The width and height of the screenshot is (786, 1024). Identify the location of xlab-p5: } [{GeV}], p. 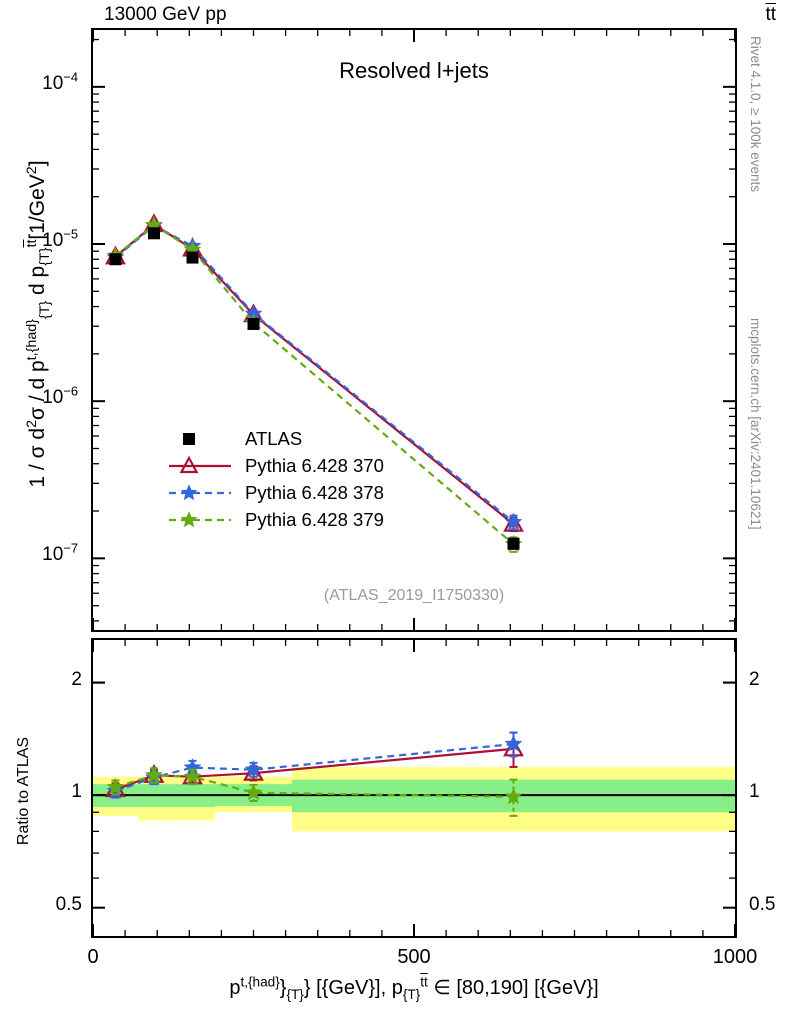
(353, 988).